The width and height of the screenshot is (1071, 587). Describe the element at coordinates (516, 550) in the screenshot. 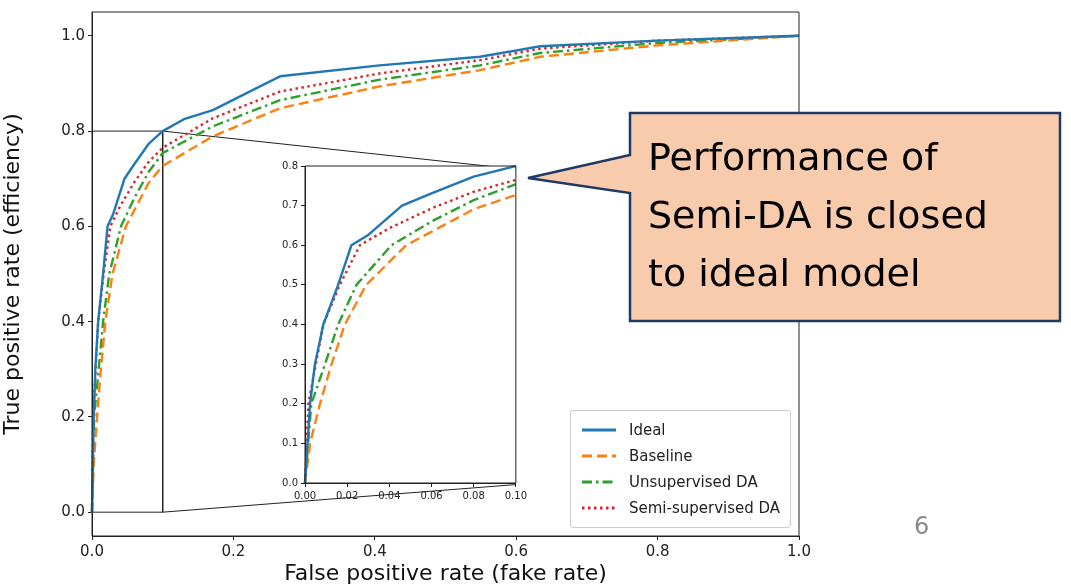

I see `x-tick-label: 0.6` at that location.